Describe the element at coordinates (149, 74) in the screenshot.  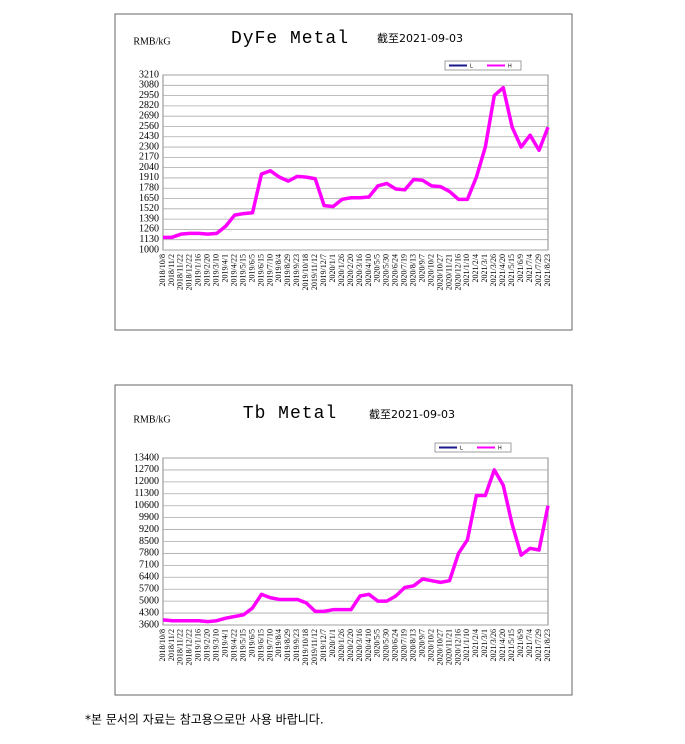
I see `y-tick-label: 3210` at that location.